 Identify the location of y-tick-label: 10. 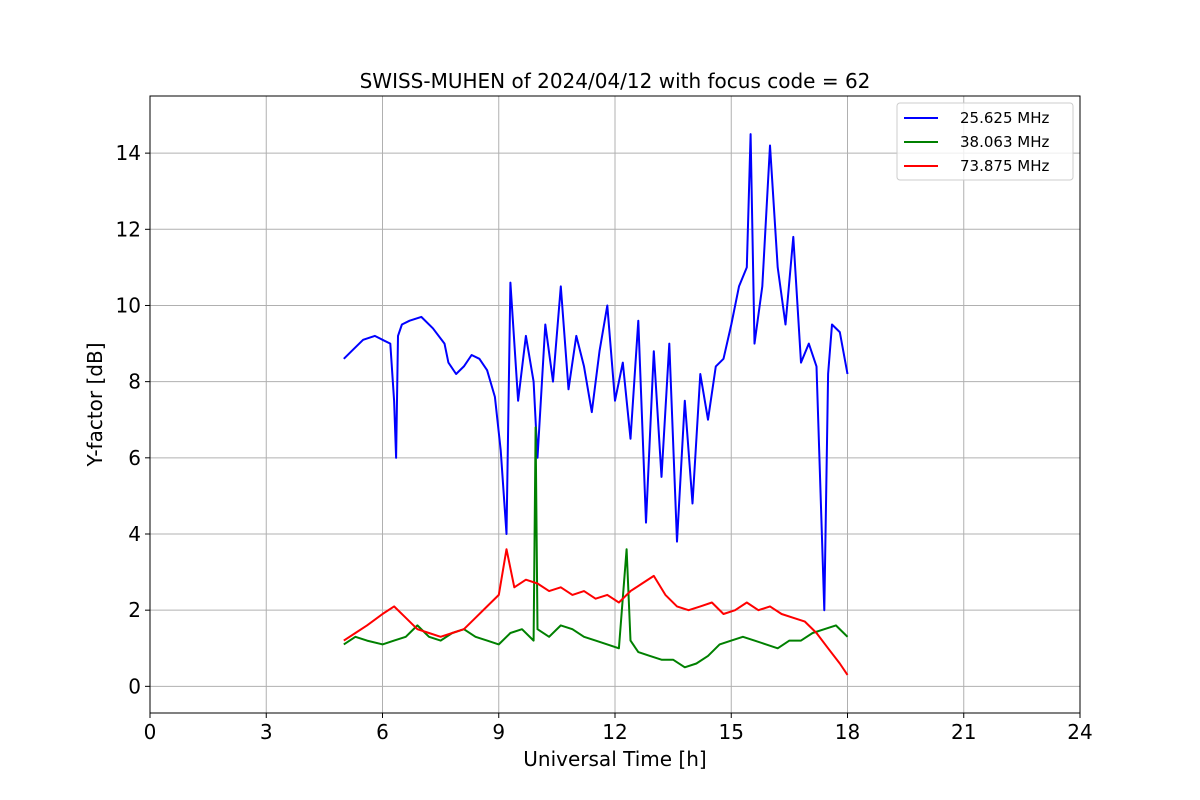
(128, 305).